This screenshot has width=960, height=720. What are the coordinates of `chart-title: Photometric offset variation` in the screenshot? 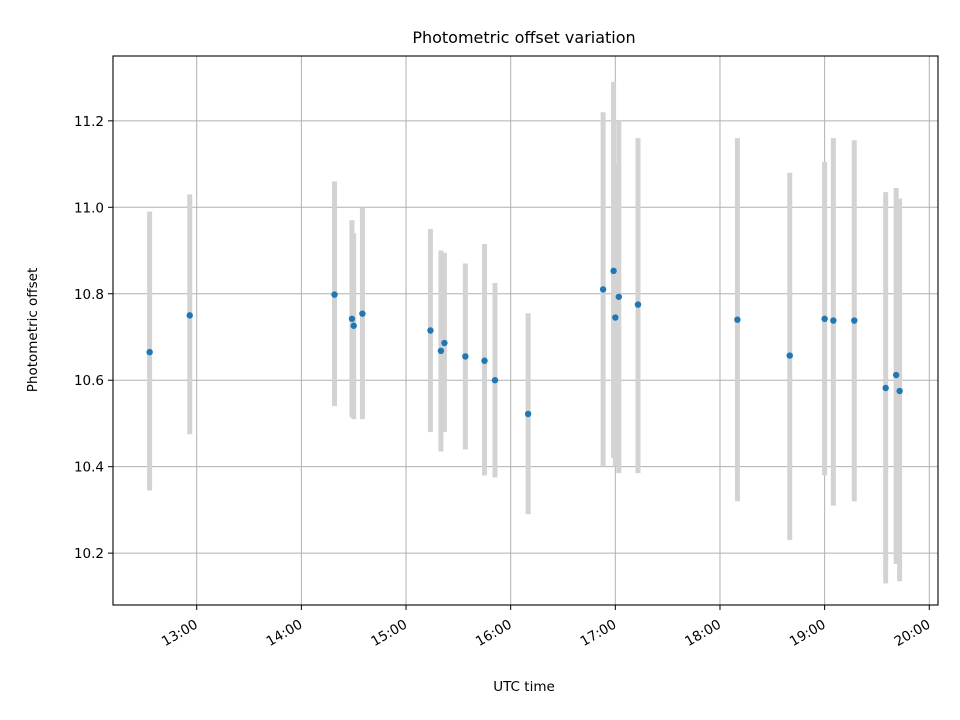 It's located at (523, 37).